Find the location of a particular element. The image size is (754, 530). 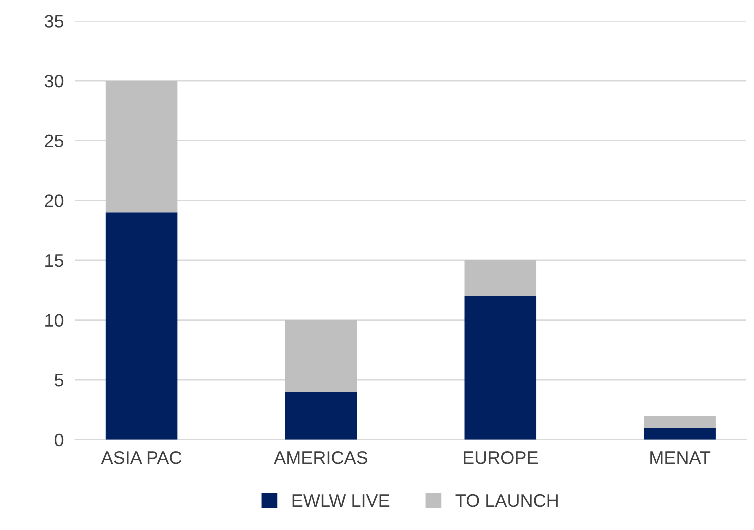

y-tick-label: 20 is located at coordinates (54, 201).